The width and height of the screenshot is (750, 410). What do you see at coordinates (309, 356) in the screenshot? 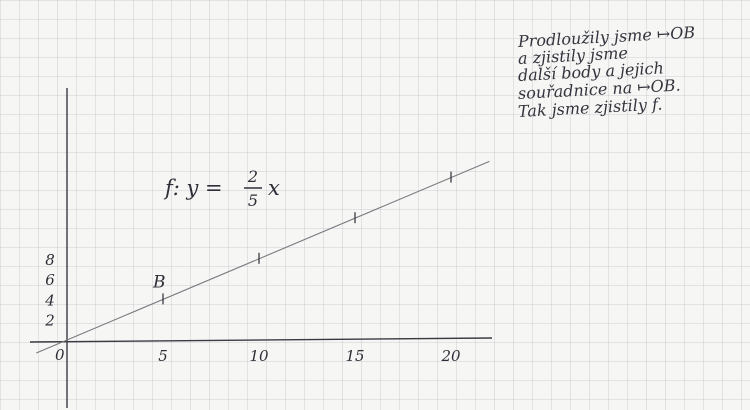
I see `x-tick-labels: 5 10 15 20` at bounding box center [309, 356].